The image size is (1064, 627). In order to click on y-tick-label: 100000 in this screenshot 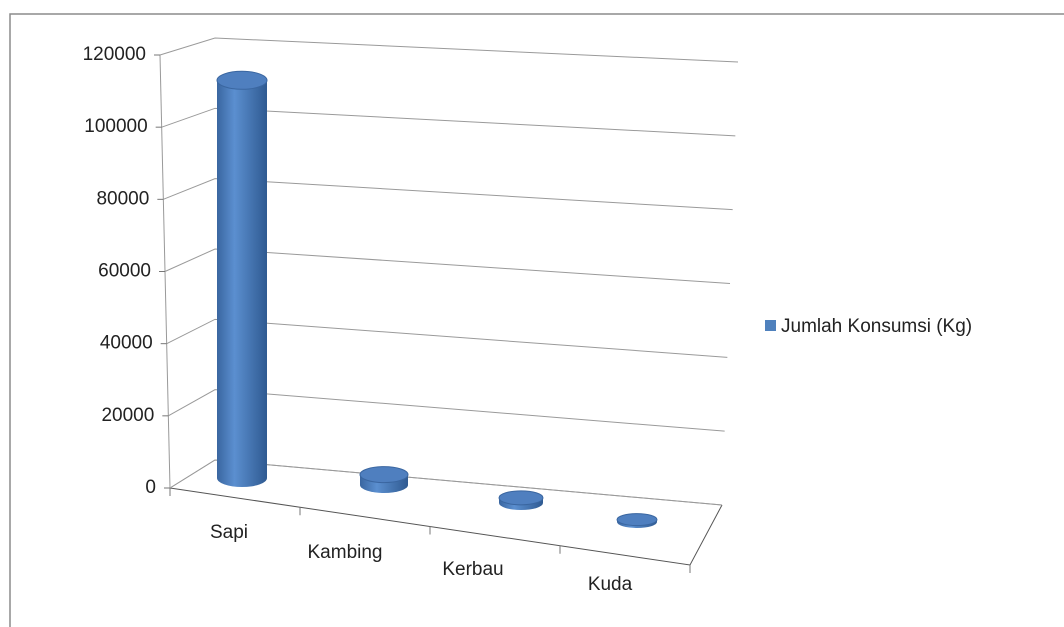, I will do `click(115, 126)`.